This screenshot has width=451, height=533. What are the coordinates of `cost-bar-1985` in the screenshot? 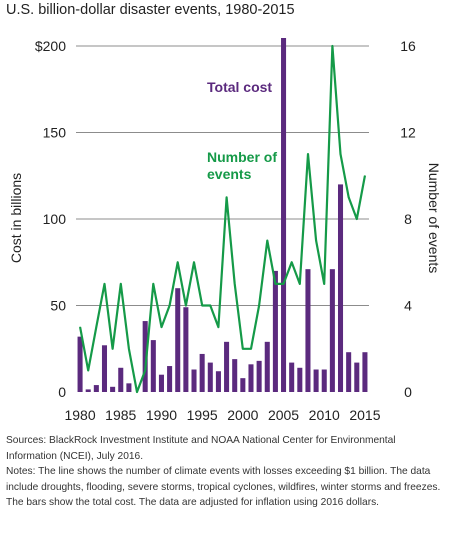 It's located at (121, 379).